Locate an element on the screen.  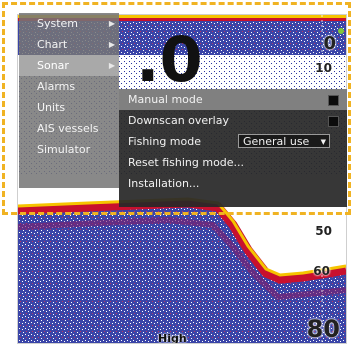
manual-mode-option: Manual mode is located at coordinates (233, 99).